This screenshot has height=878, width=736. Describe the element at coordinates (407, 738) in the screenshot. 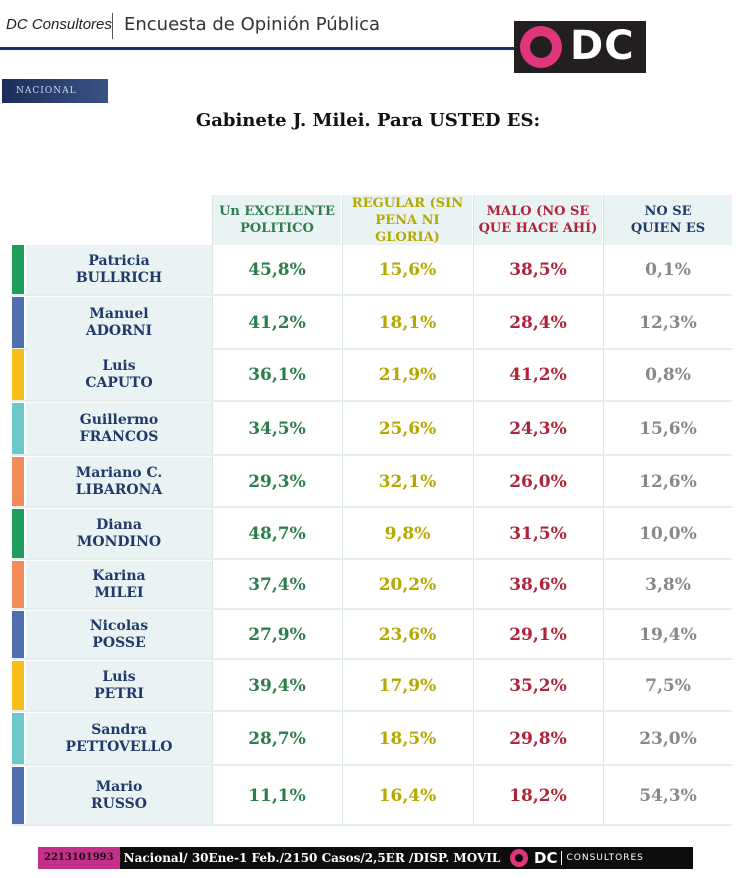

I see `rating-value: 18,5%` at that location.